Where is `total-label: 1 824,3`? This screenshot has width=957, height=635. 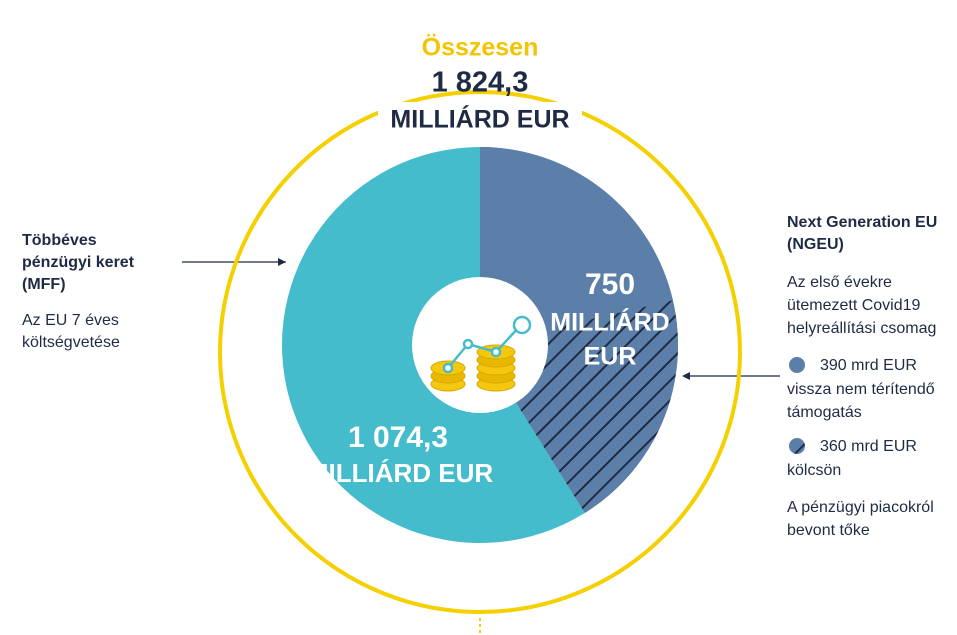
total-label: 1 824,3 is located at coordinates (480, 83).